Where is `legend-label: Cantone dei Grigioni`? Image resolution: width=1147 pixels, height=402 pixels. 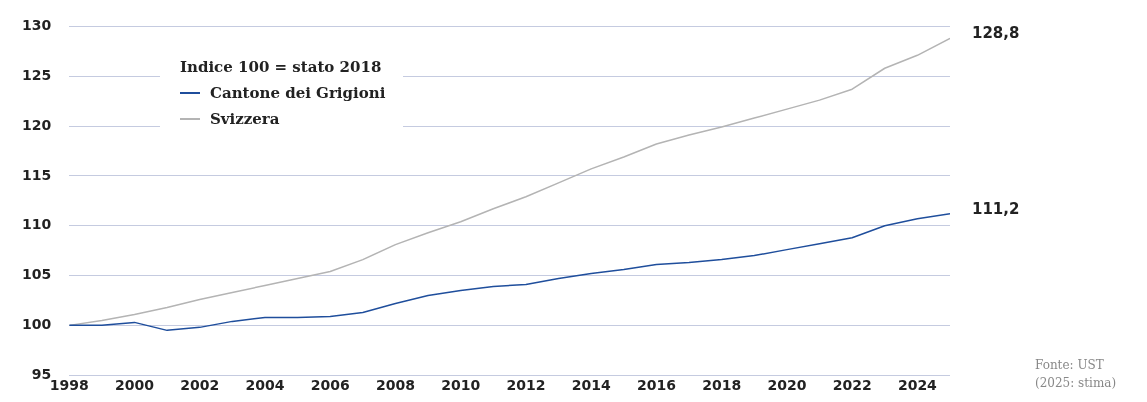
legend-label: Cantone dei Grigioni is located at coordinates (298, 93).